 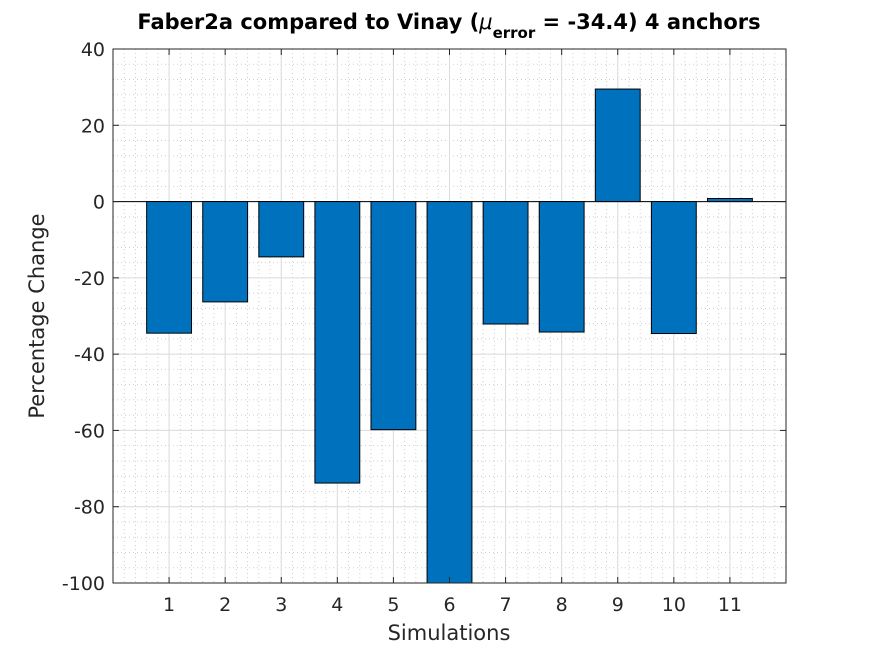 I want to click on x-tick-label: 11, so click(x=730, y=605).